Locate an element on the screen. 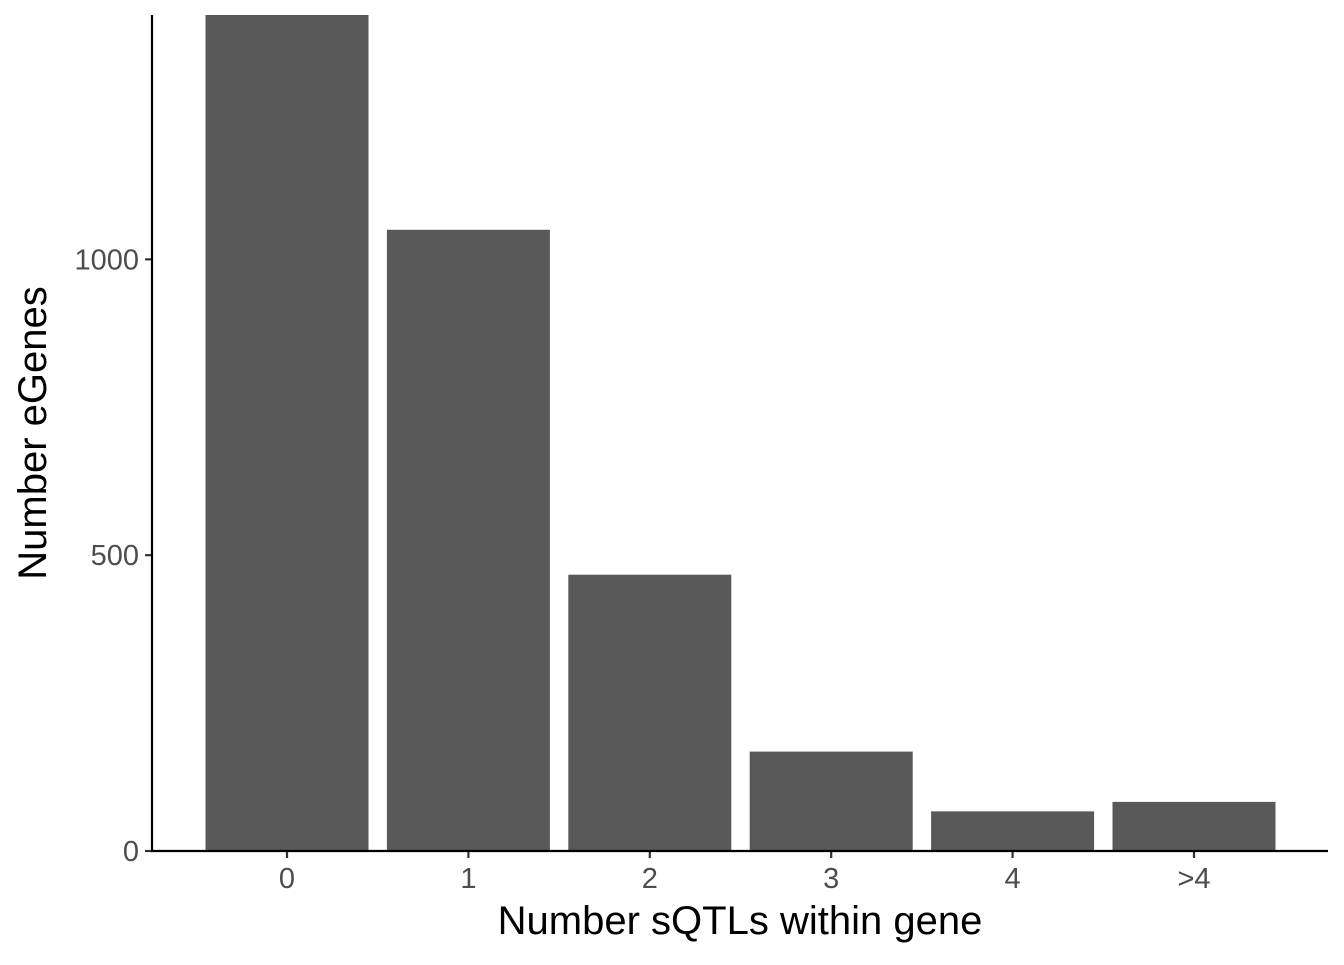 The width and height of the screenshot is (1344, 965). x-axis-title: Number sQTLs within gene is located at coordinates (740, 921).